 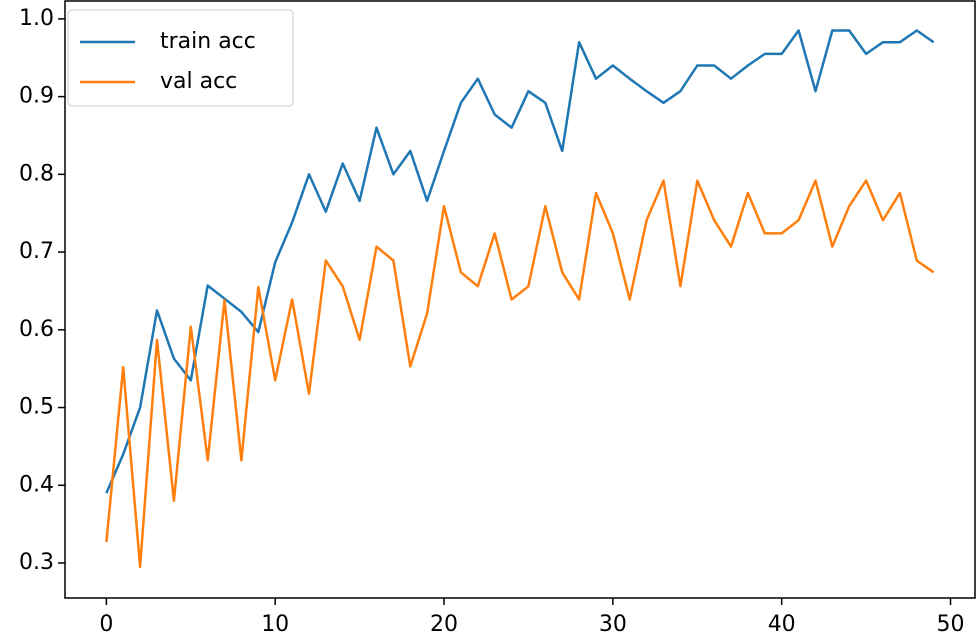 I want to click on y-tick-label: 0.5, so click(x=36, y=407).